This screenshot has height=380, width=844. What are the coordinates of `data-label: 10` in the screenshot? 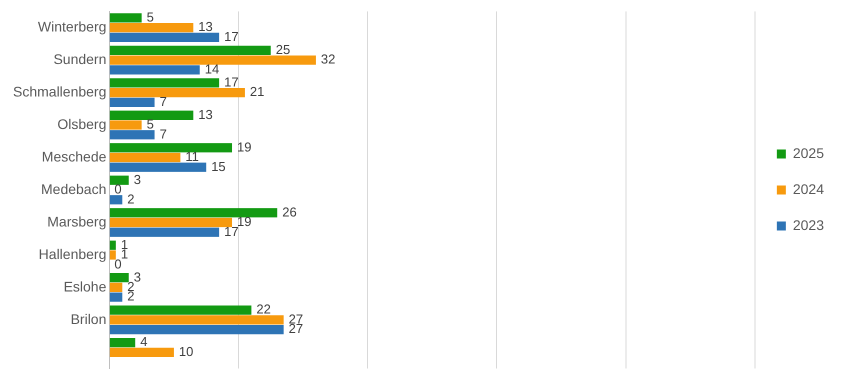 It's located at (186, 351).